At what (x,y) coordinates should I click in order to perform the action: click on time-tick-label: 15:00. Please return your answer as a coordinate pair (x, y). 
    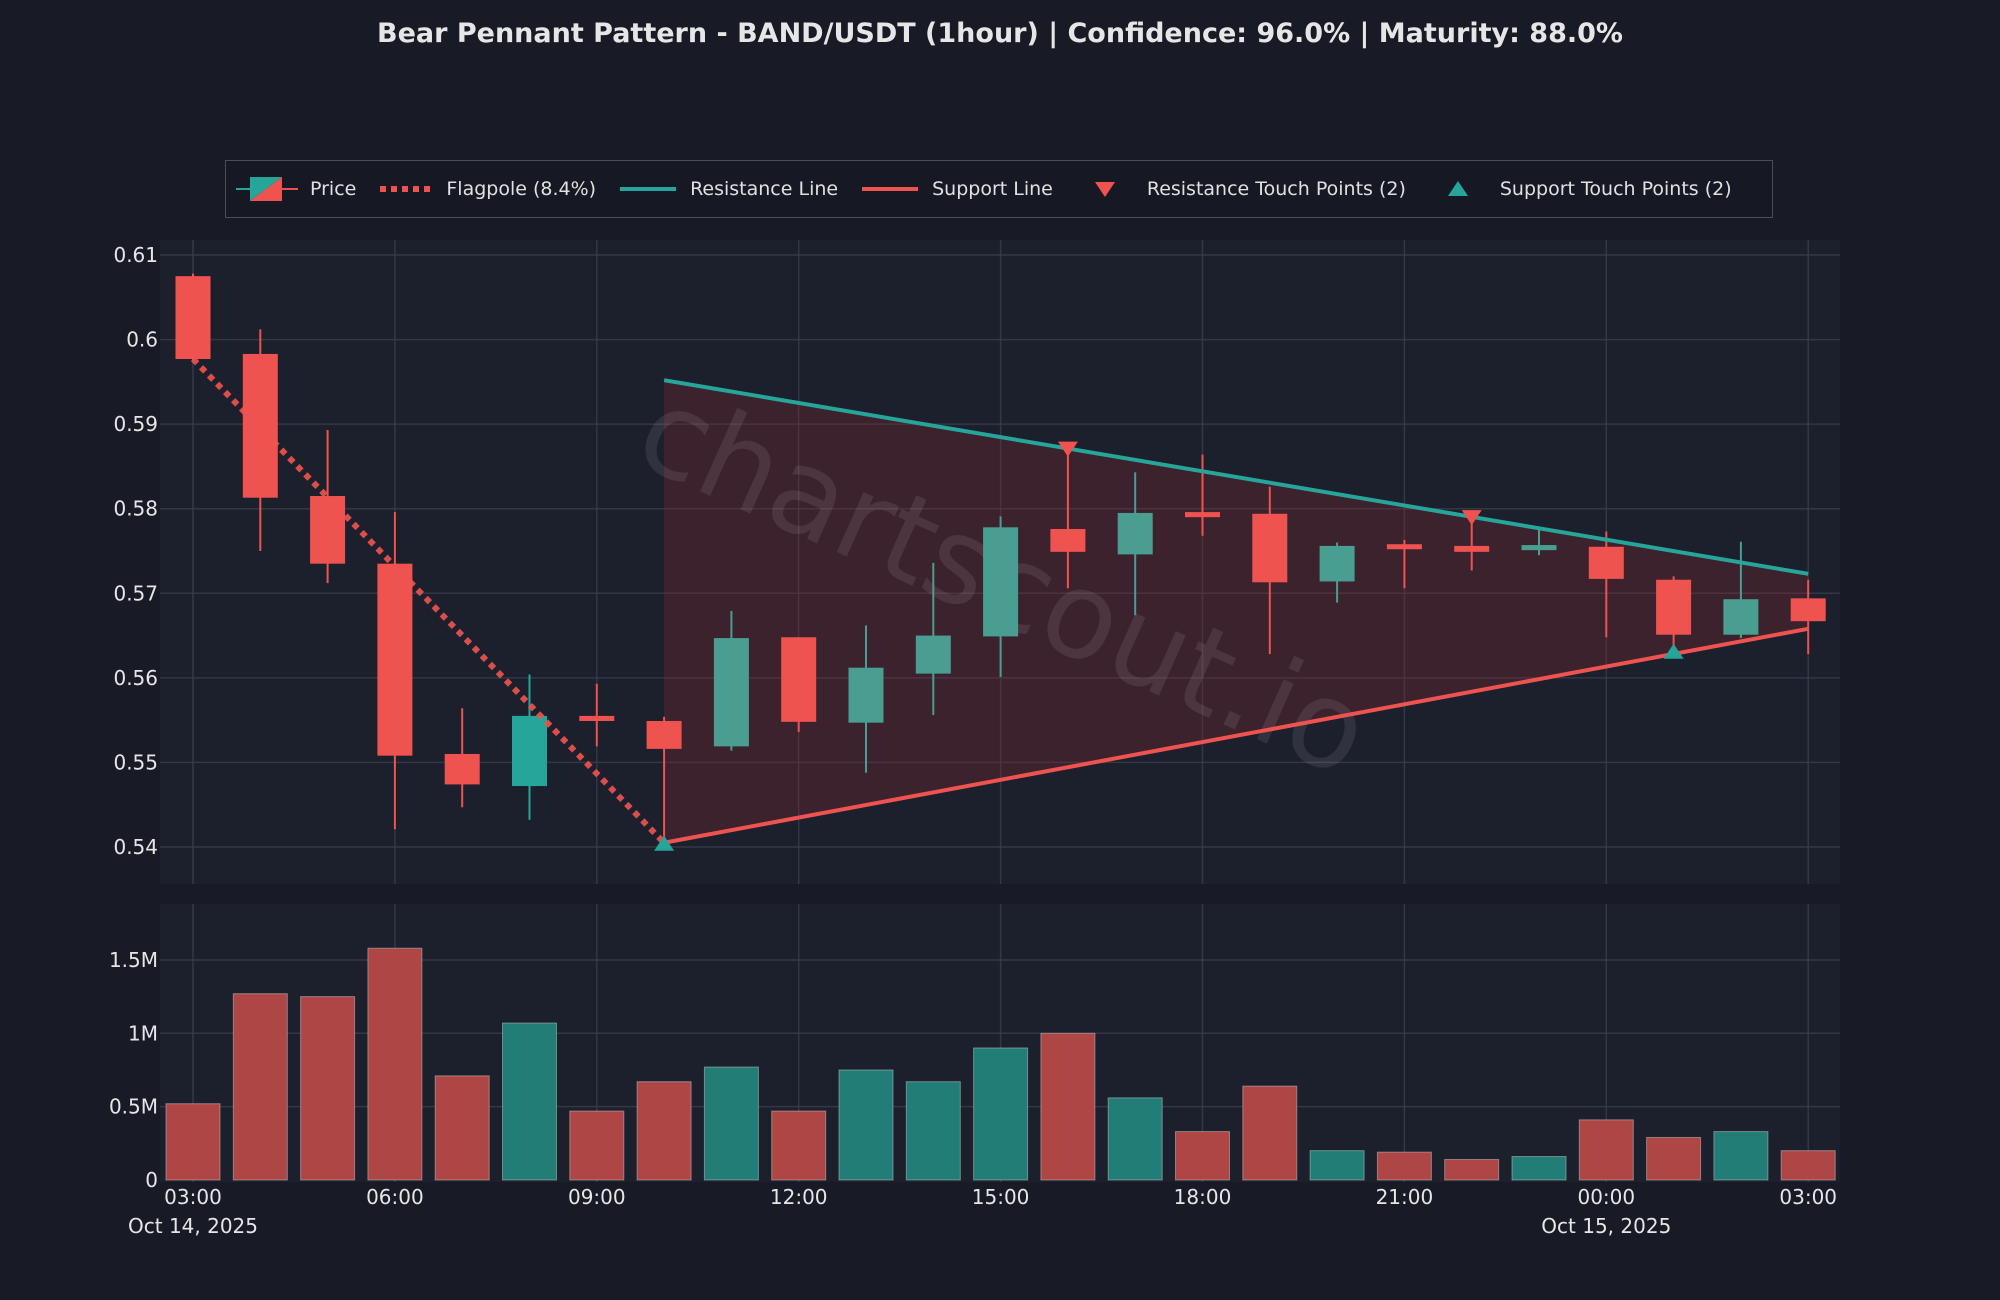
    Looking at the image, I should click on (1001, 1197).